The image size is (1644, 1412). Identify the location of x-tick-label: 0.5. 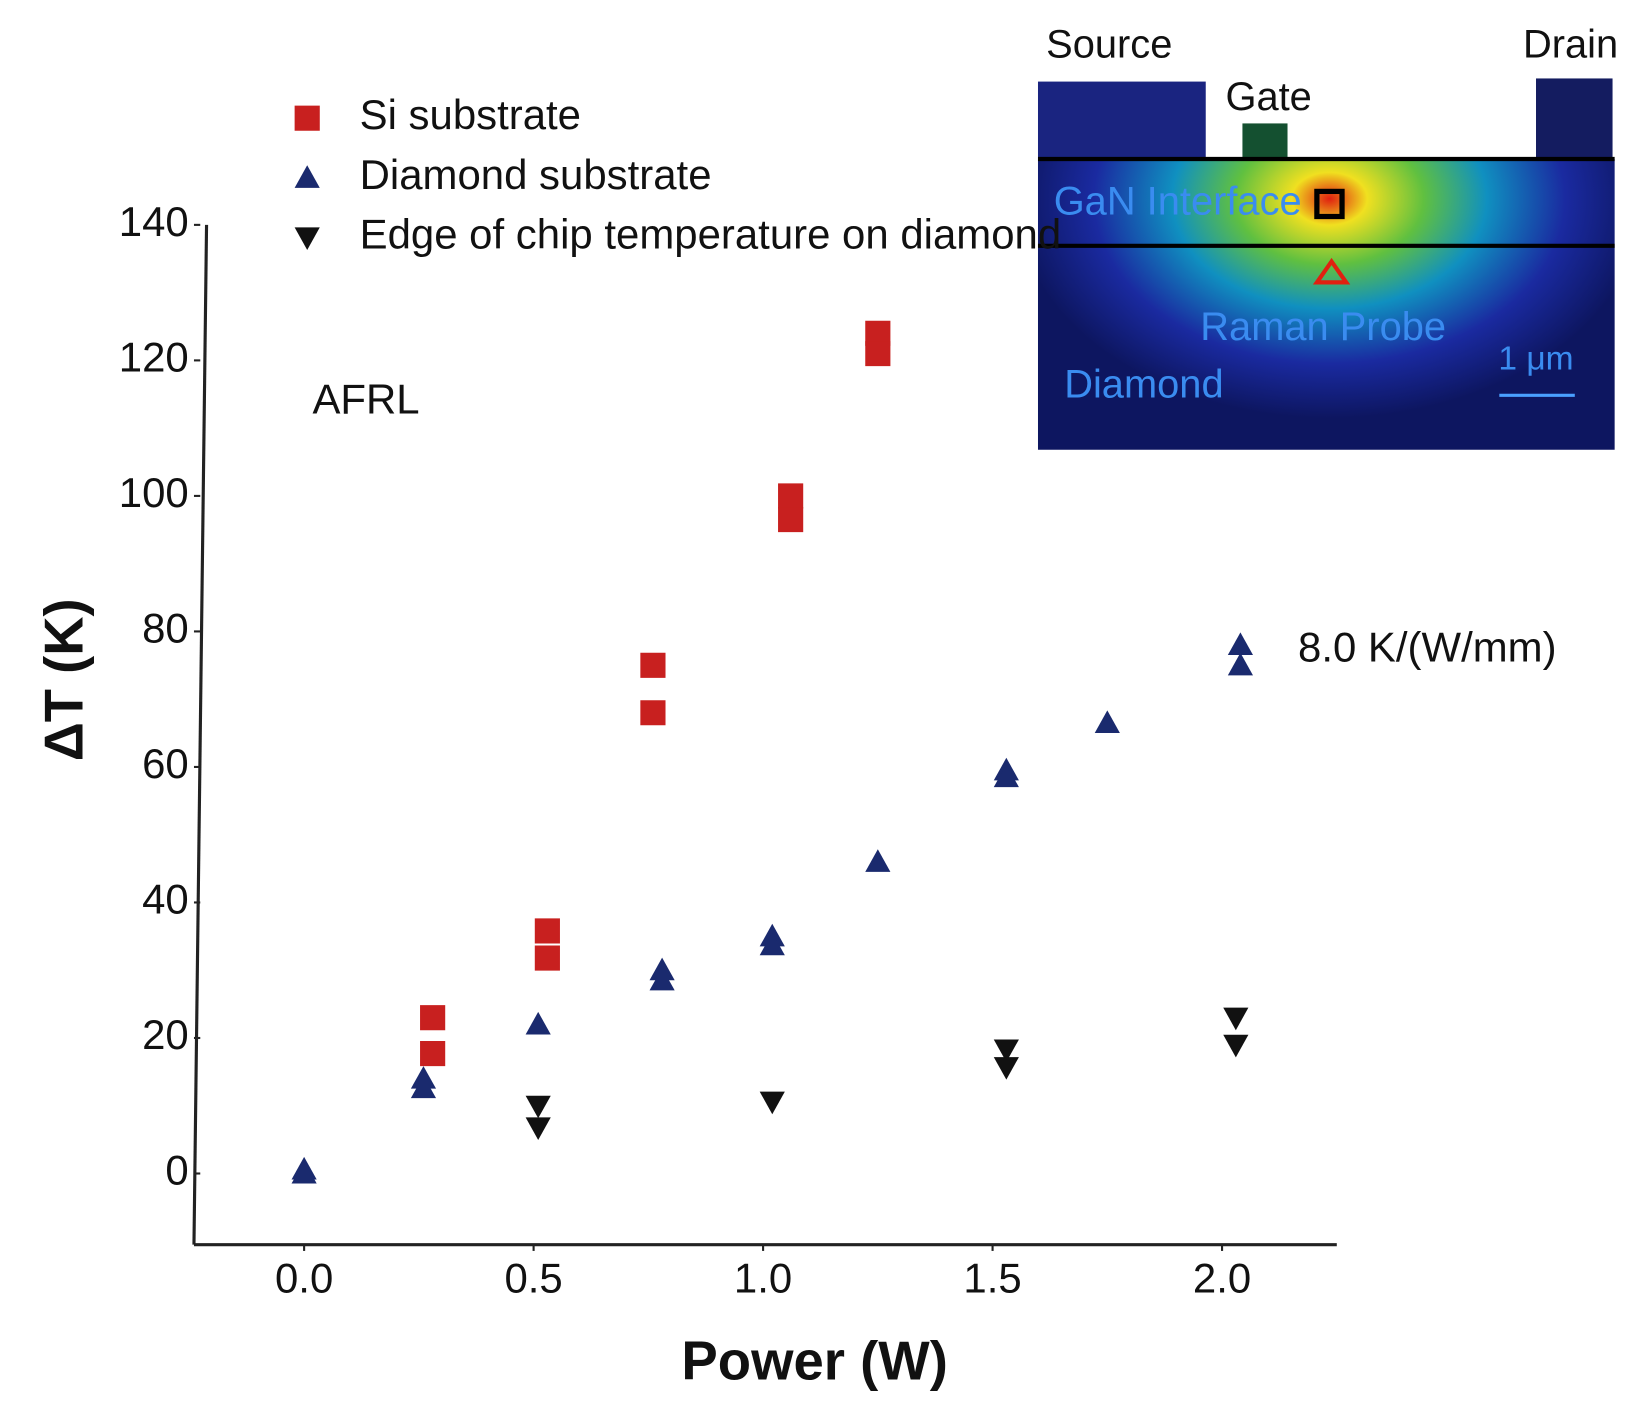
(533, 1277).